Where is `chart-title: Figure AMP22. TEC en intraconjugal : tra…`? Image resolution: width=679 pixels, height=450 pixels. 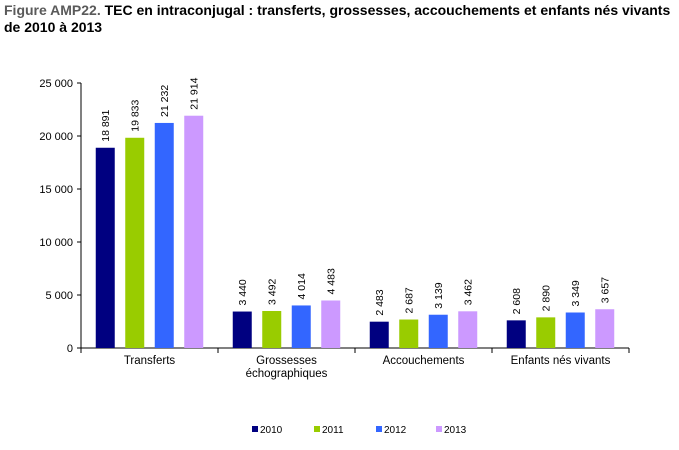
chart-title: Figure AMP22. TEC en intraconjugal : tra… is located at coordinates (339, 19).